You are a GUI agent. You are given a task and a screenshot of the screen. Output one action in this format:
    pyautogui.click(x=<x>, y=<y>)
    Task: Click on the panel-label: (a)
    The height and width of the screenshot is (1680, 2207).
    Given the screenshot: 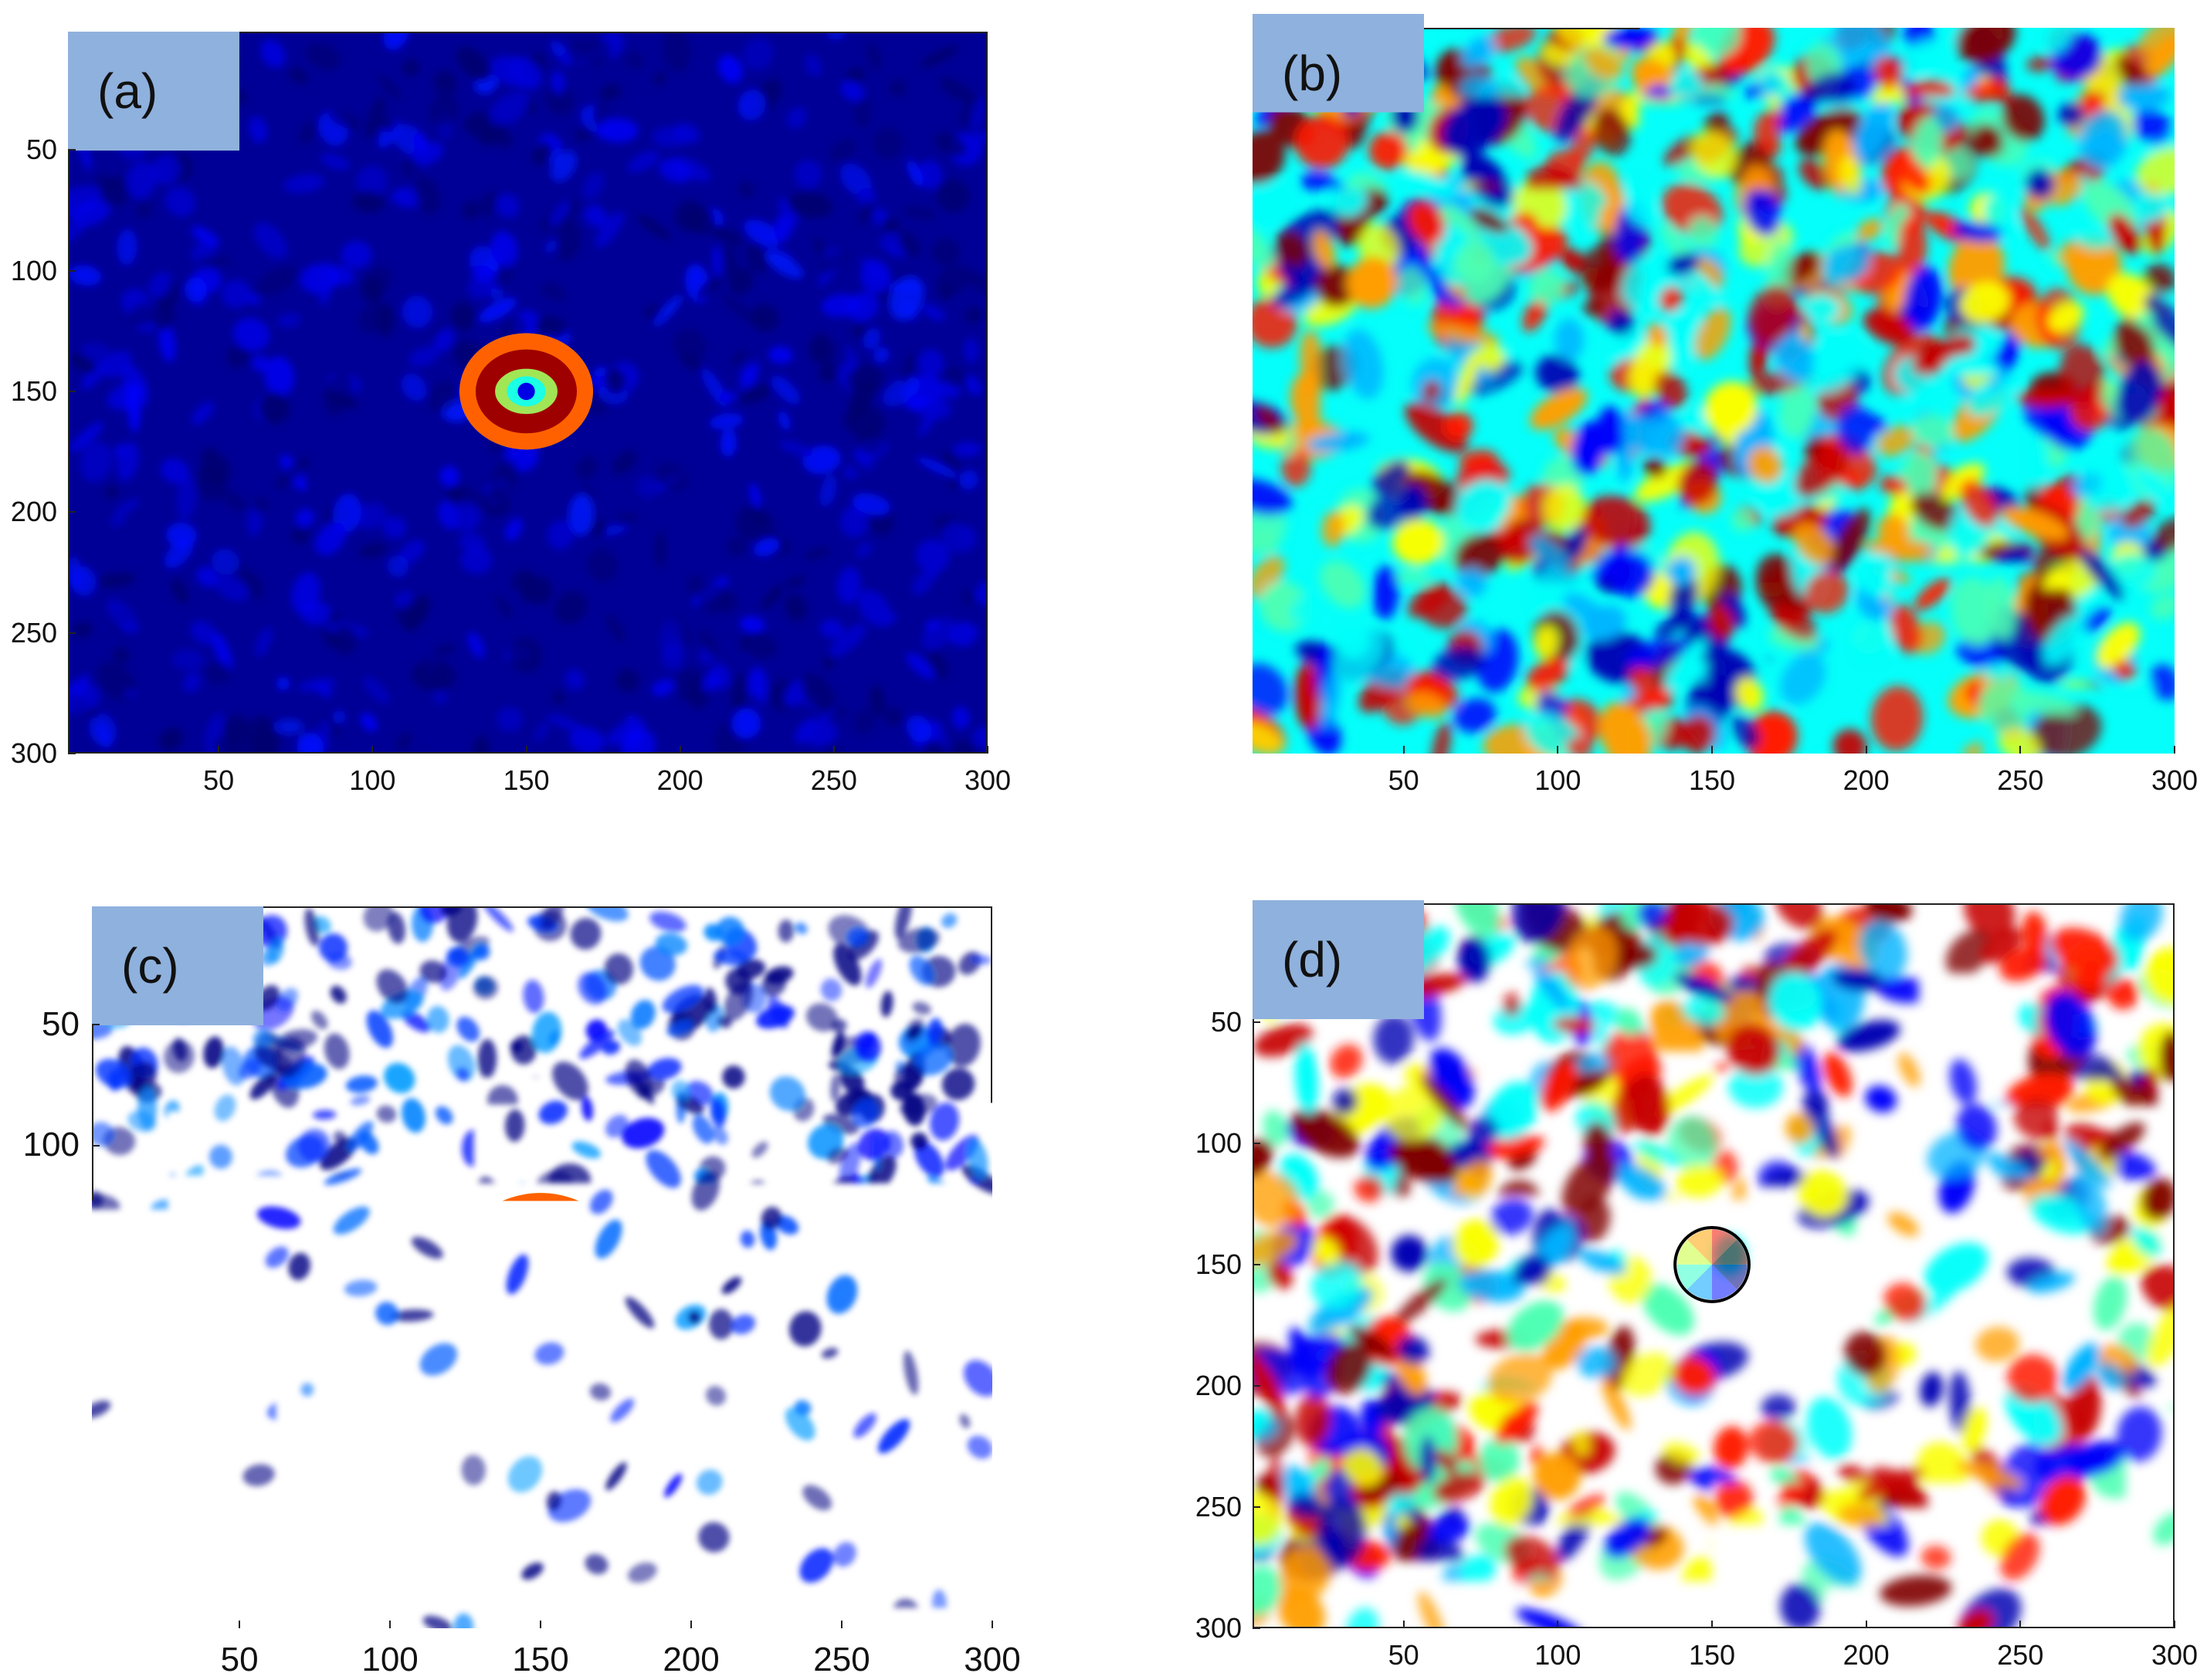 What is the action you would take?
    pyautogui.click(x=153, y=92)
    